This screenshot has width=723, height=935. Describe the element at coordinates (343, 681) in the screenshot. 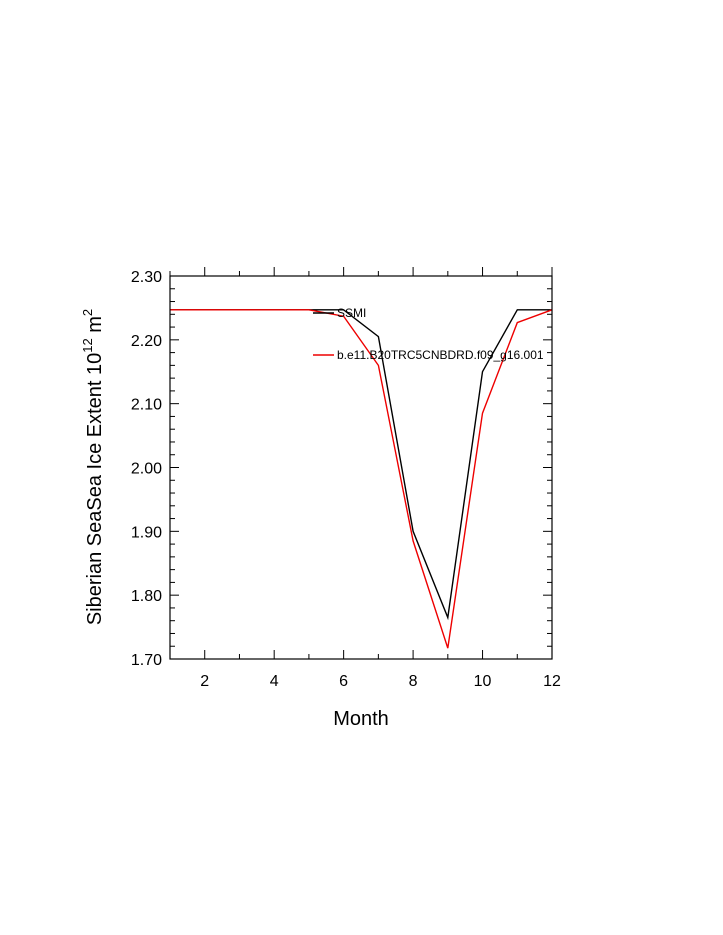

I see `x-tick-label: 6` at that location.